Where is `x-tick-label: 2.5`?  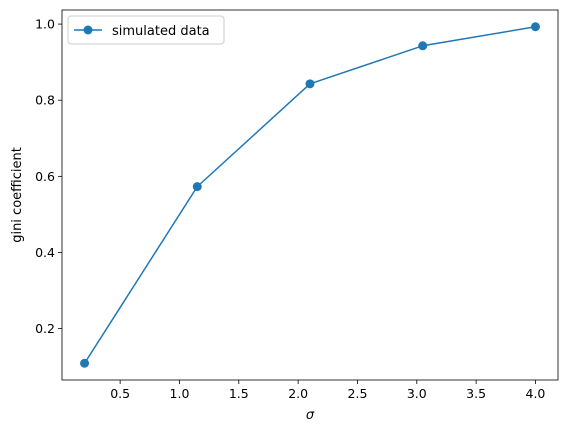
x-tick-label: 2.5 is located at coordinates (358, 393).